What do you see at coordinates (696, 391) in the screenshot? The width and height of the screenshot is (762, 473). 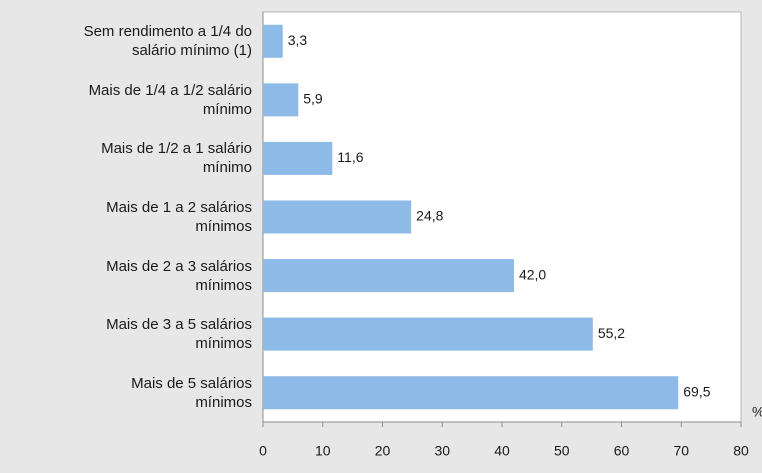 I see `value-label: 69,5` at bounding box center [696, 391].